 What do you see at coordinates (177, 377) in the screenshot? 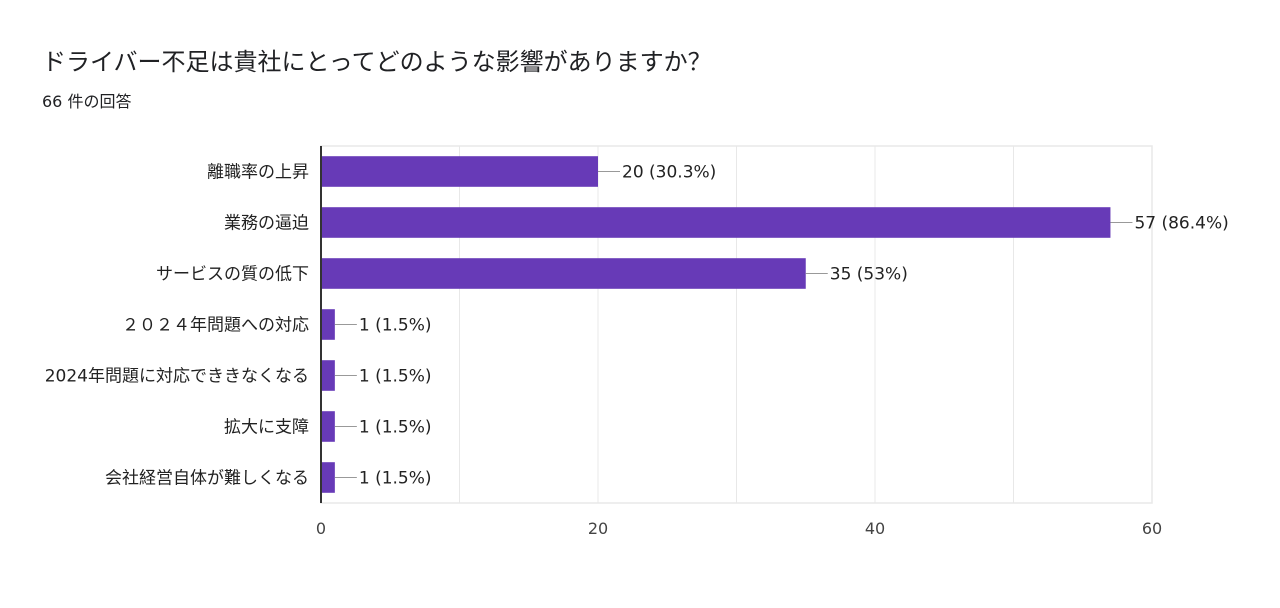
I see `category-label: 2024年問題に対応でききなくなる` at bounding box center [177, 377].